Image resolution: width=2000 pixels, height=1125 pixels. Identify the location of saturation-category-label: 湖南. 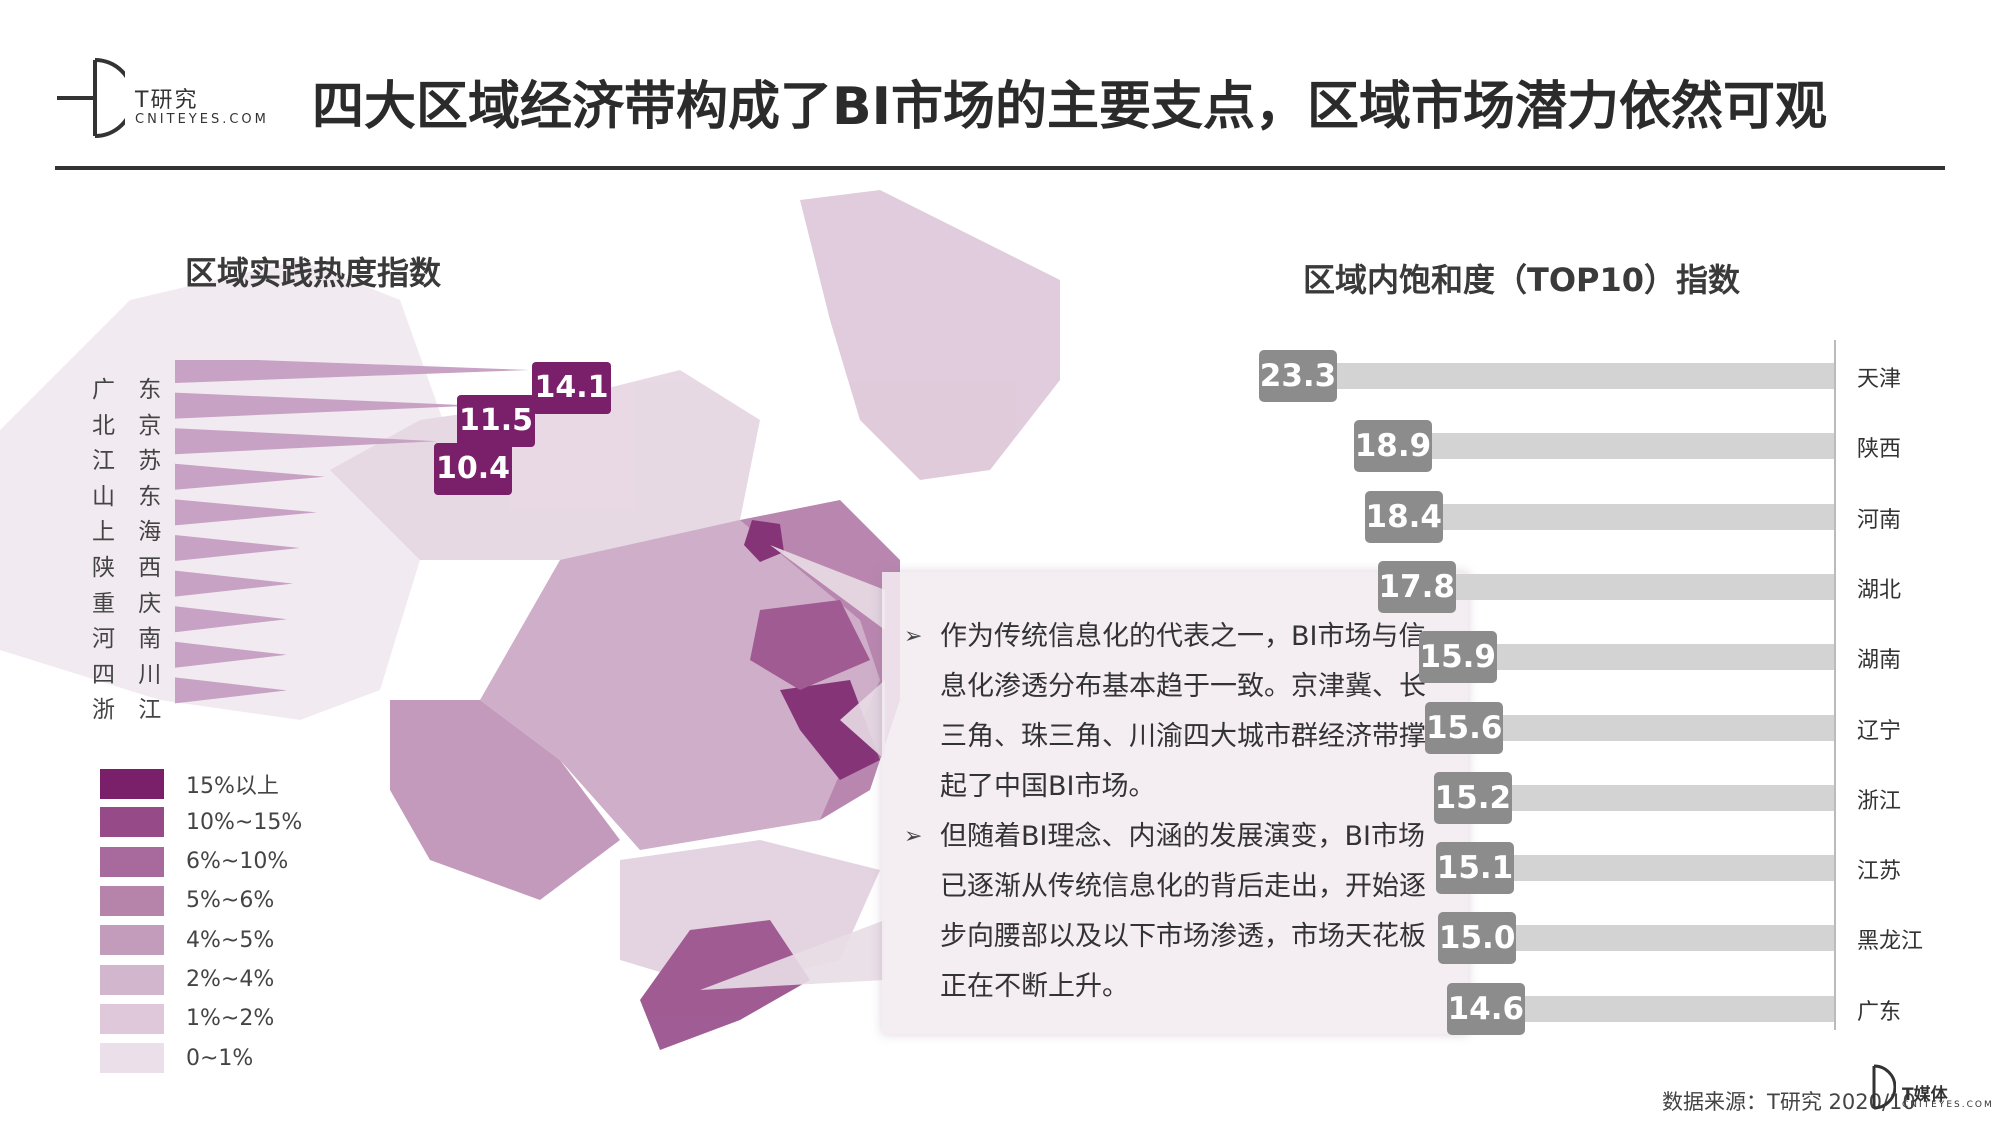
(1879, 661).